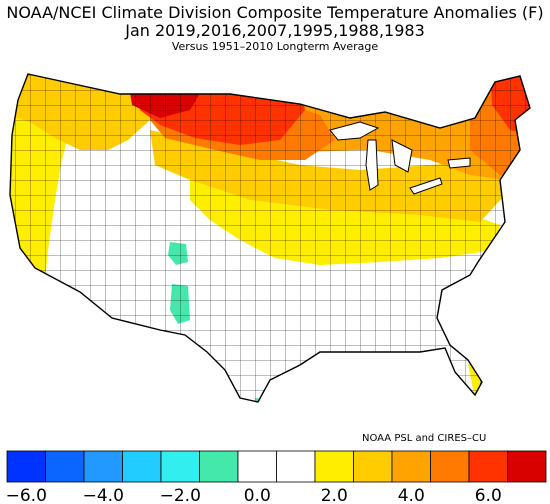  I want to click on colorbar-tick-label: −4.0, so click(103, 495).